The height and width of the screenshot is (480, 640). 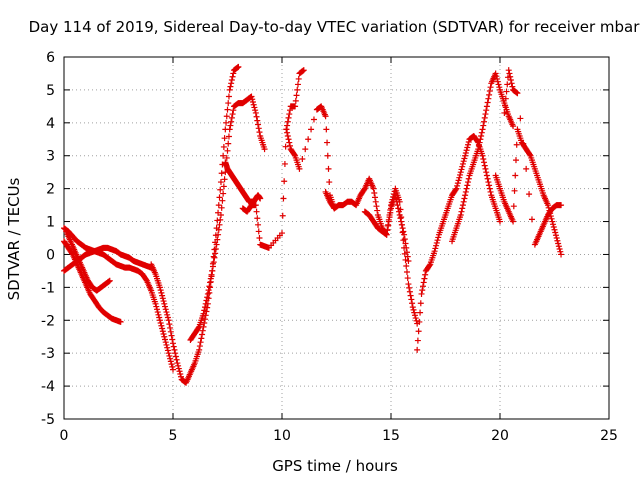 I want to click on y-tick-label: -5, so click(x=48, y=420).